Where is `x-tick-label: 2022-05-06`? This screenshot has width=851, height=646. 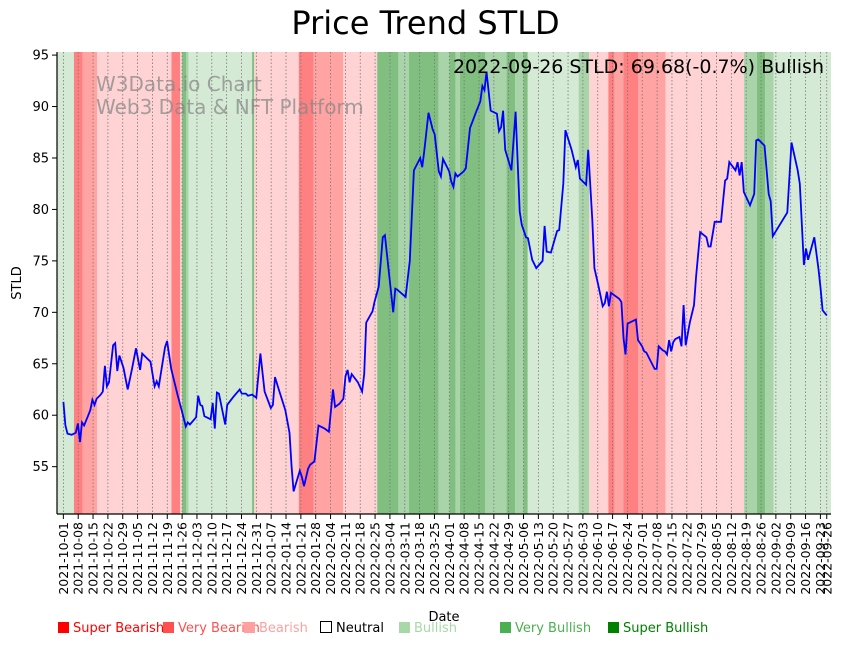 x-tick-label: 2022-05-06 is located at coordinates (523, 558).